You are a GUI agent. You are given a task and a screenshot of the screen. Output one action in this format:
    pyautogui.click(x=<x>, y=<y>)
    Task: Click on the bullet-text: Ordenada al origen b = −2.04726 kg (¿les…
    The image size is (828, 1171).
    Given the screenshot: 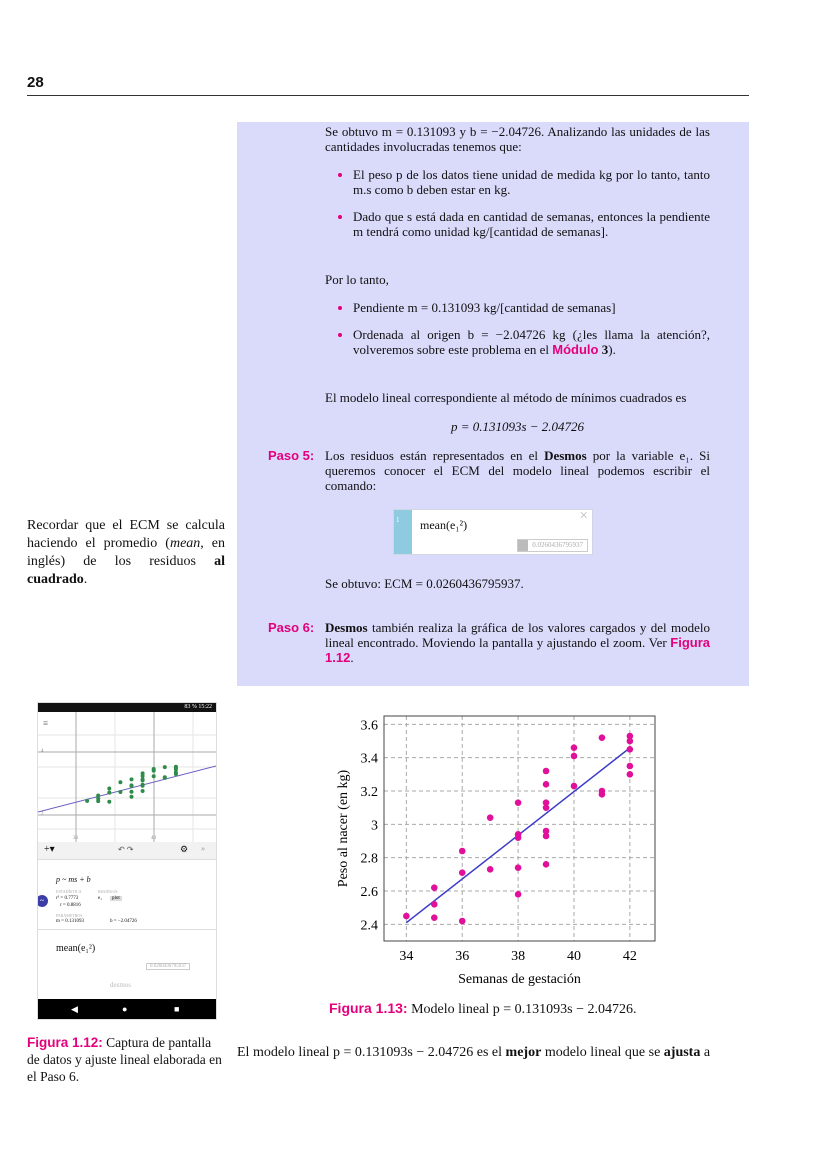 What is the action you would take?
    pyautogui.click(x=531, y=342)
    